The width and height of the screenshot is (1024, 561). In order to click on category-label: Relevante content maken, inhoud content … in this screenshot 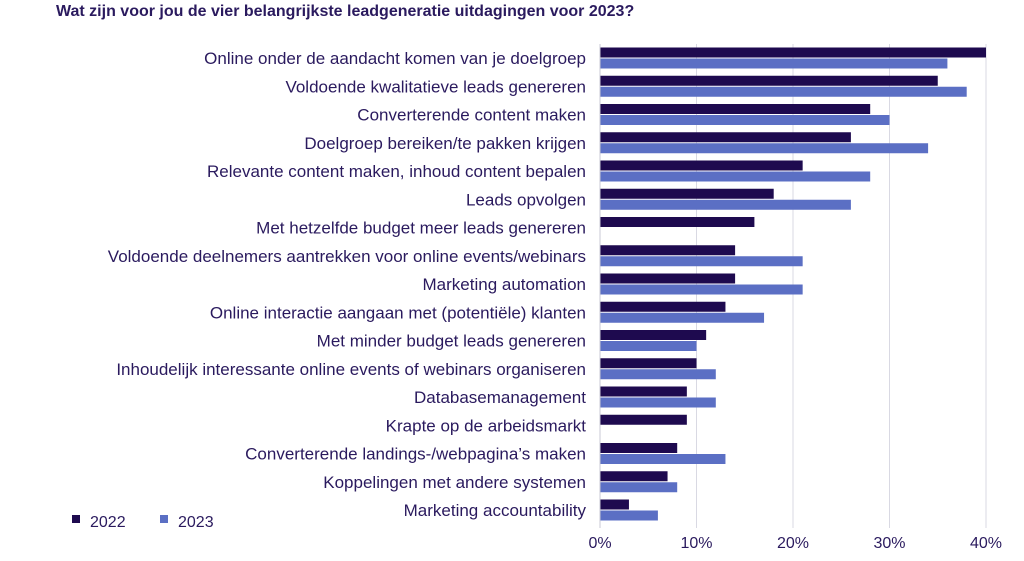, I will do `click(396, 171)`.